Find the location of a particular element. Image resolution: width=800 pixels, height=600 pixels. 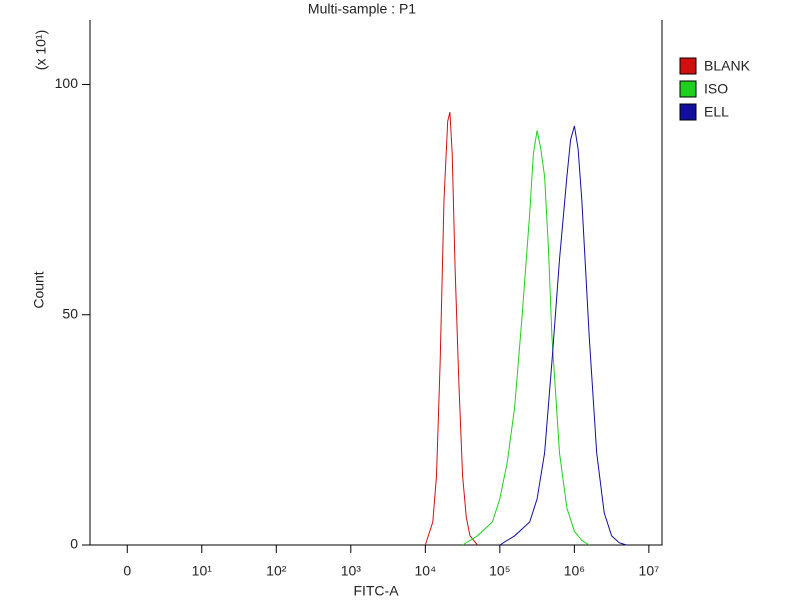

x-tick-label: 10⁶ is located at coordinates (574, 571).